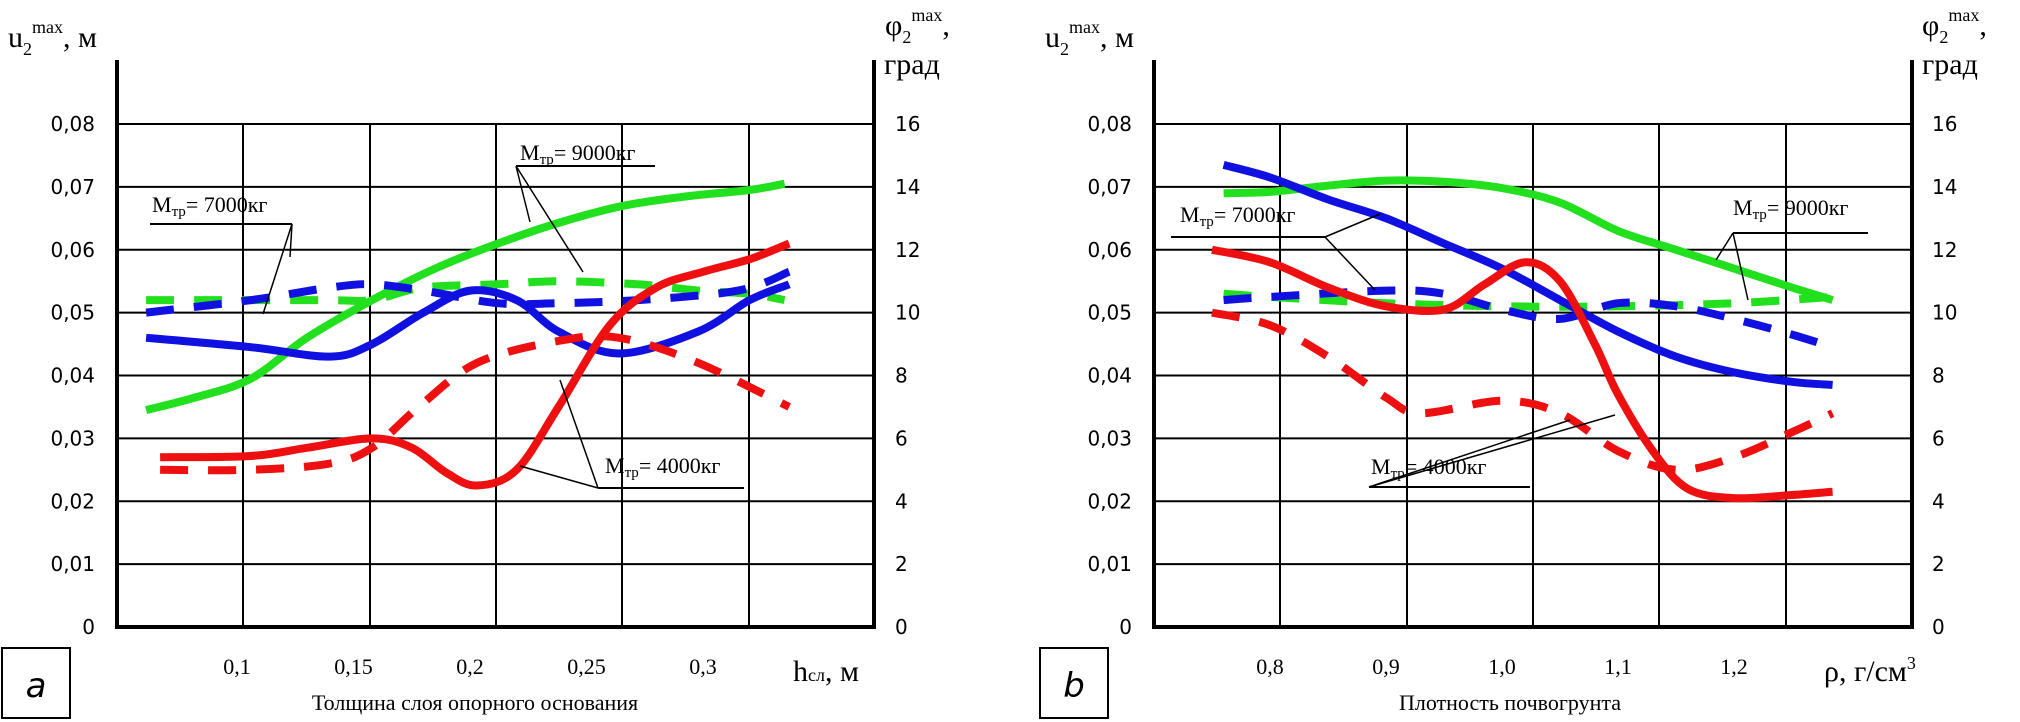 This screenshot has width=2020, height=722. What do you see at coordinates (36, 686) in the screenshot?
I see `panel-label: a` at bounding box center [36, 686].